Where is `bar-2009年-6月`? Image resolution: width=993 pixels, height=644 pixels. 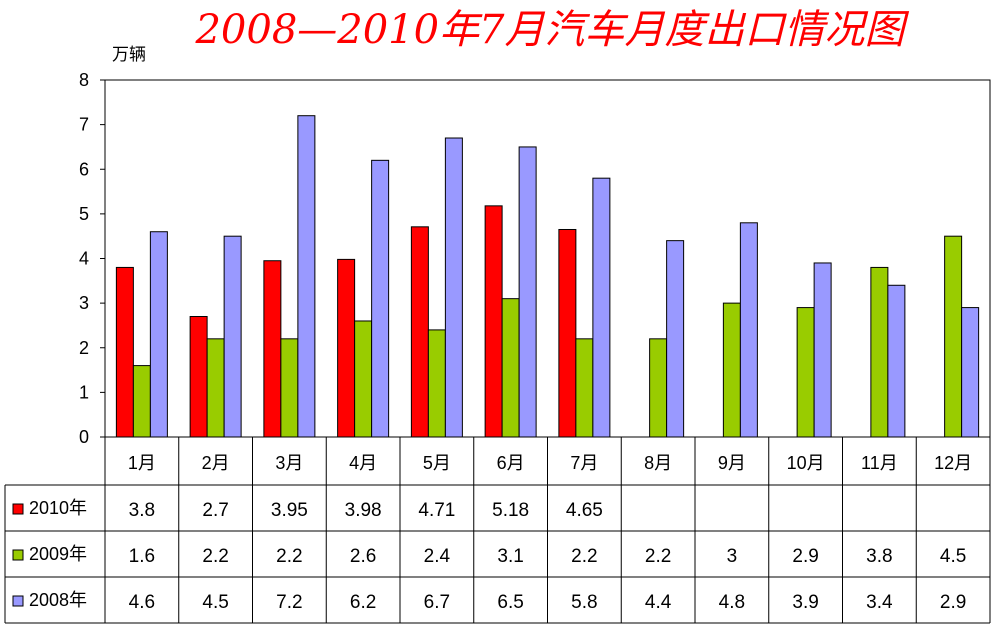
bar-2009年-6月 is located at coordinates (510, 368).